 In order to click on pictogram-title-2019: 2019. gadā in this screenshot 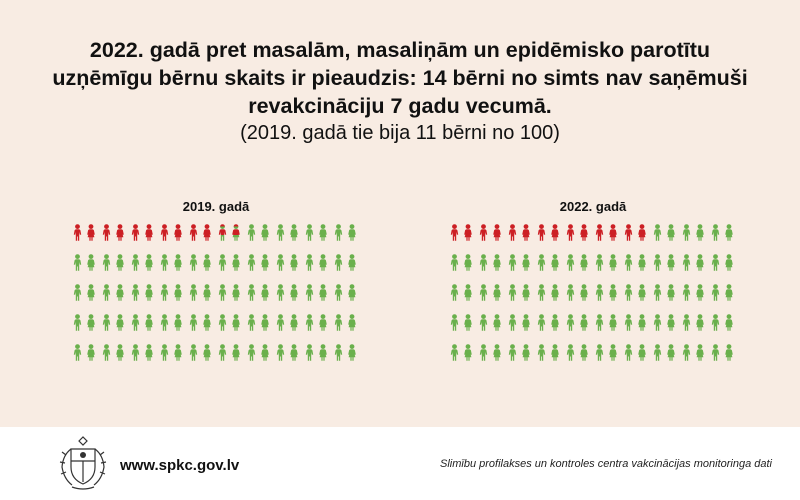, I will do `click(216, 206)`.